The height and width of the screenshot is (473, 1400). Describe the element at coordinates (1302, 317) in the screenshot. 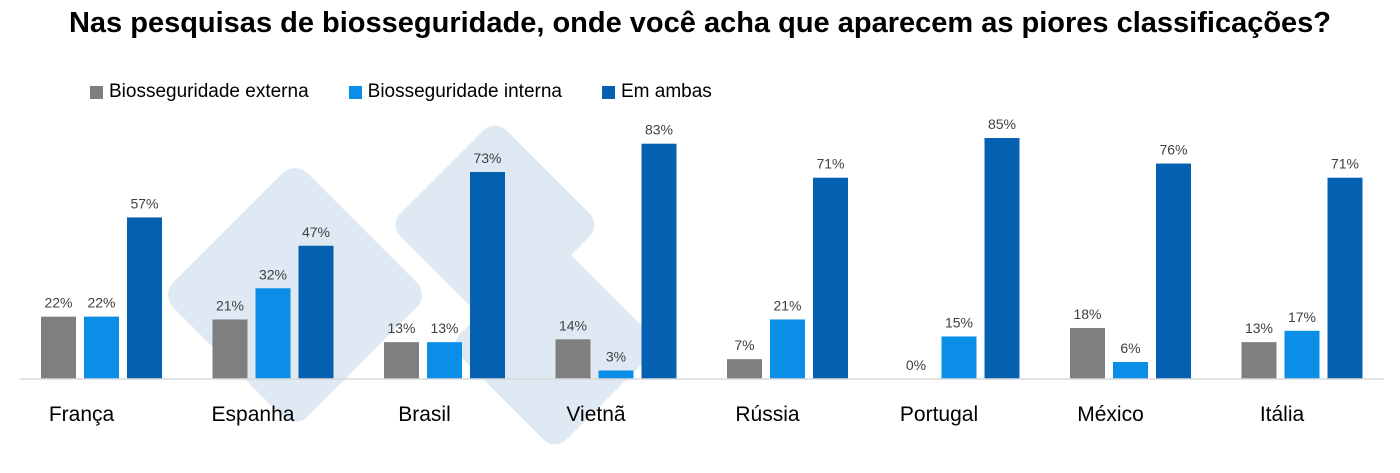

I see `data-label: 17%` at that location.